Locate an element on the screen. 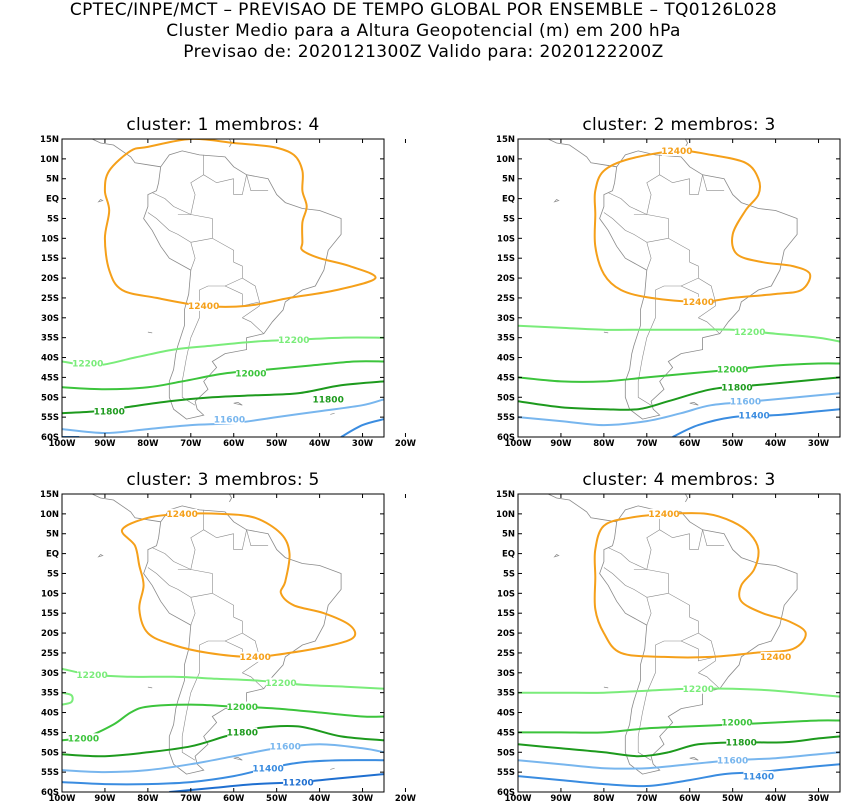  coastline-caribbean is located at coordinates (687, 498).